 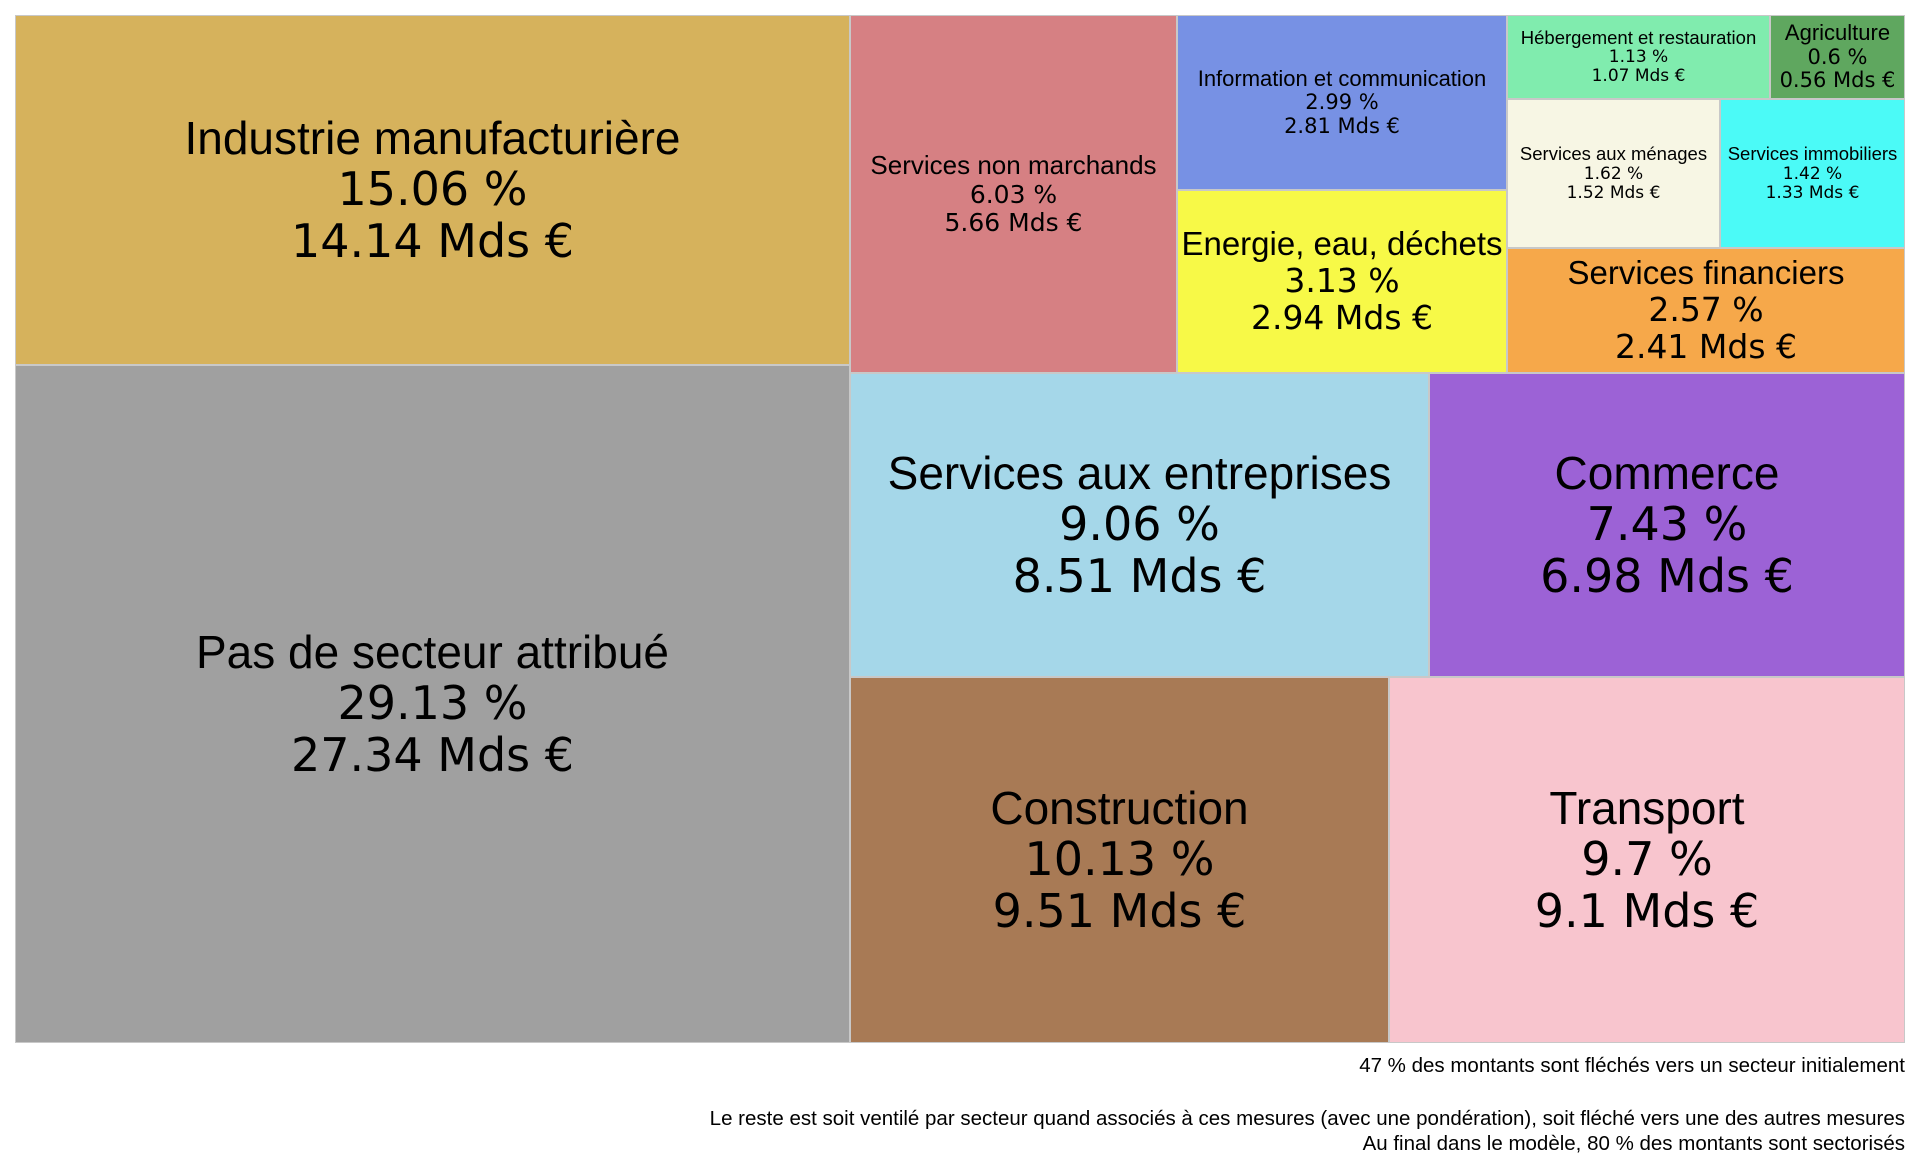 I want to click on cell-percent: 0.6 %, so click(x=1837, y=56).